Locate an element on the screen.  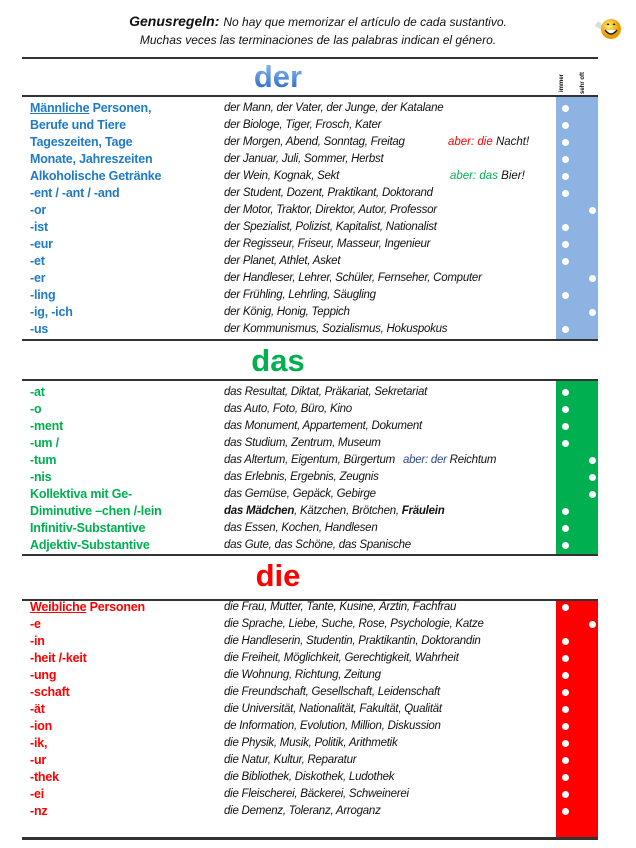
rule-examples: der Kommunismus, Sozialismus, Hokuspokus is located at coordinates (336, 329).